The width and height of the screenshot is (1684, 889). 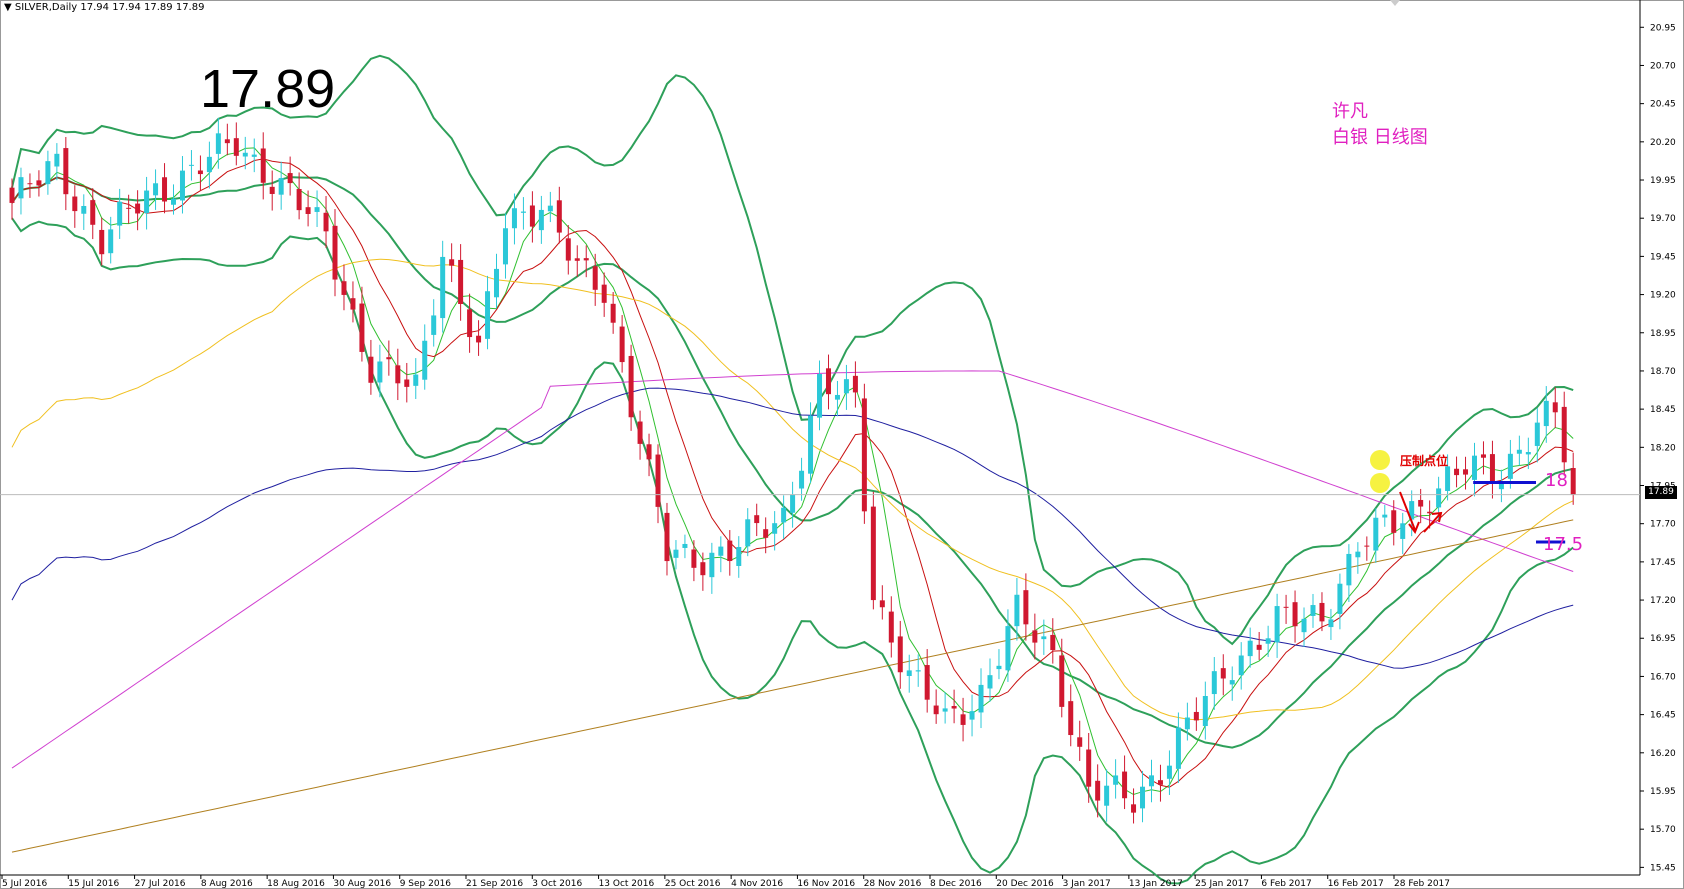 What do you see at coordinates (1350, 111) in the screenshot?
I see `author-note: 许凡` at bounding box center [1350, 111].